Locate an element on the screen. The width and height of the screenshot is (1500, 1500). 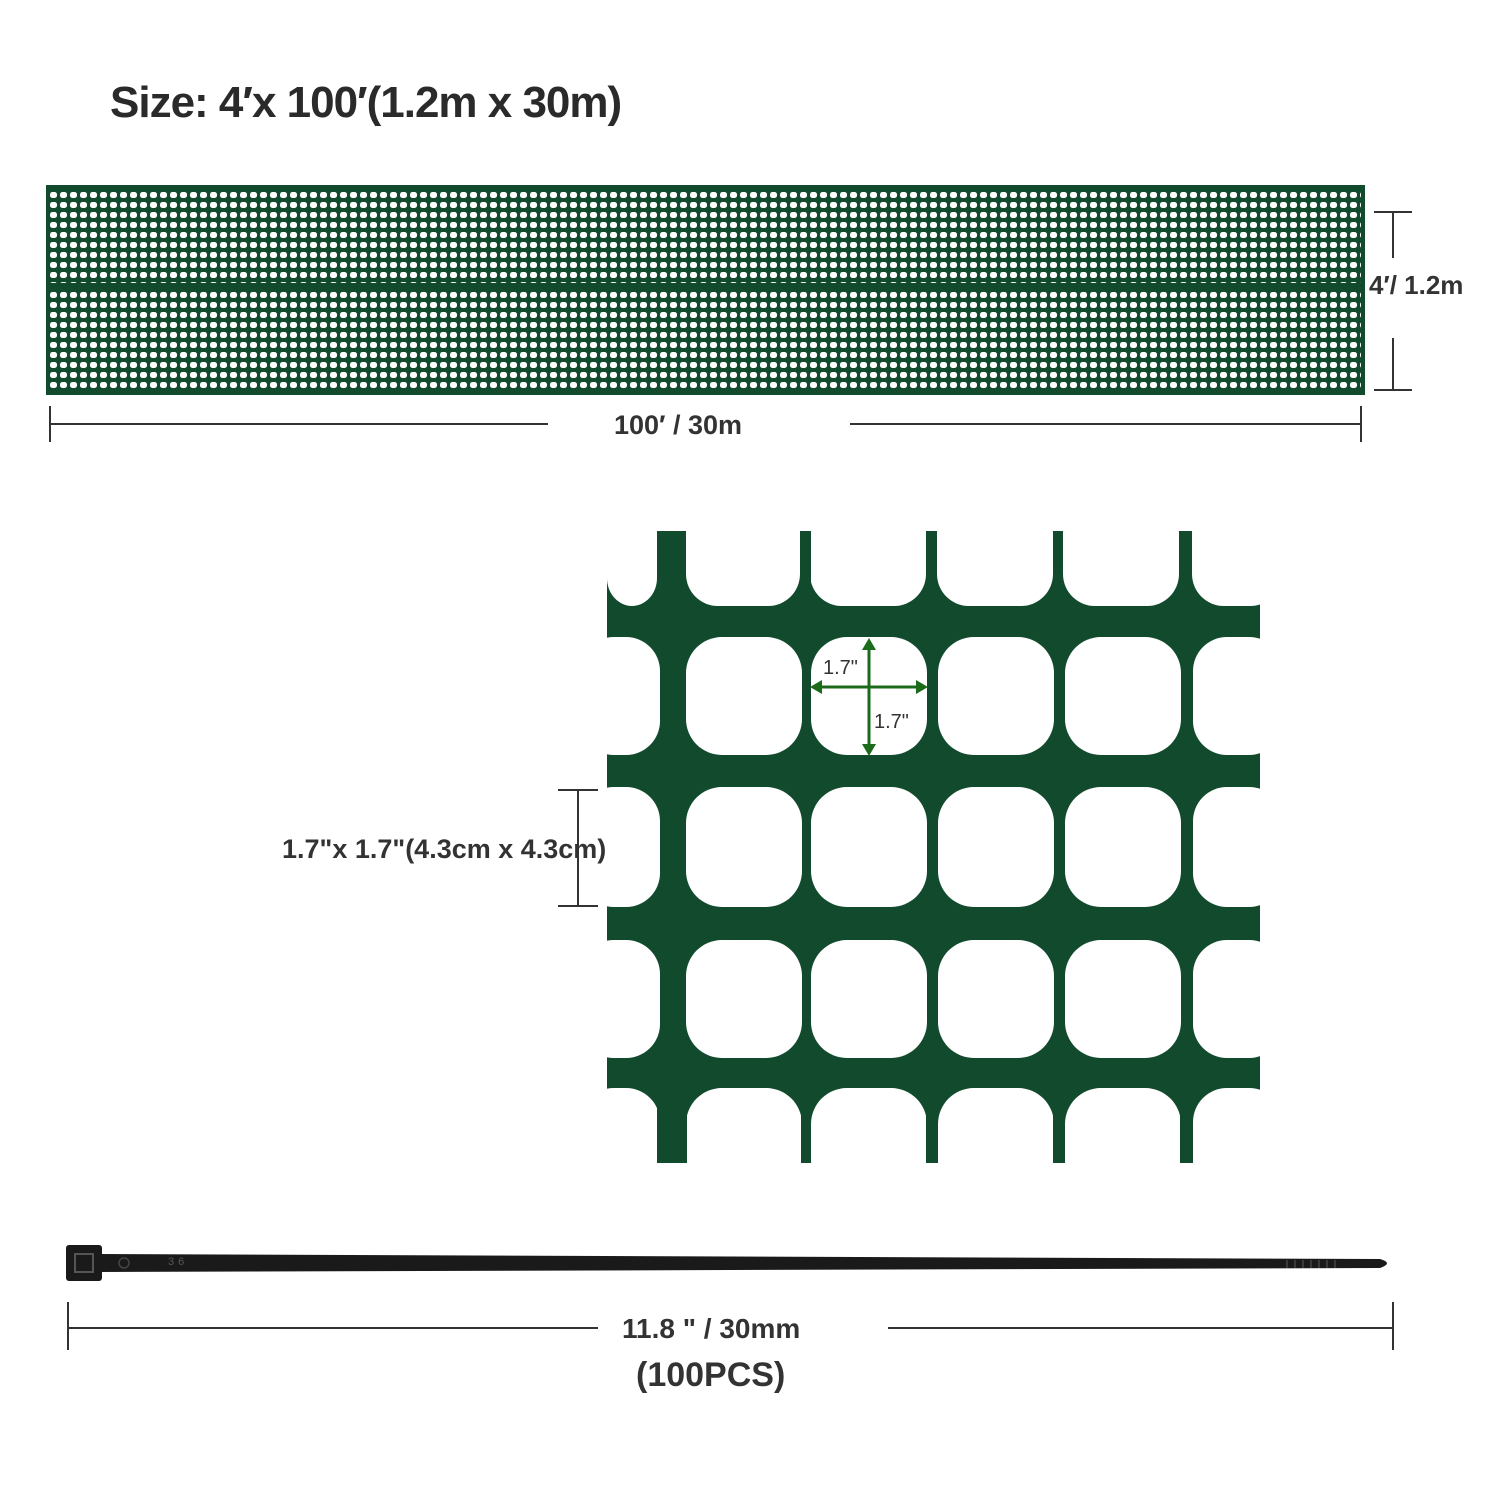
roll-height-label: 4′/ 1.2m is located at coordinates (1416, 285).